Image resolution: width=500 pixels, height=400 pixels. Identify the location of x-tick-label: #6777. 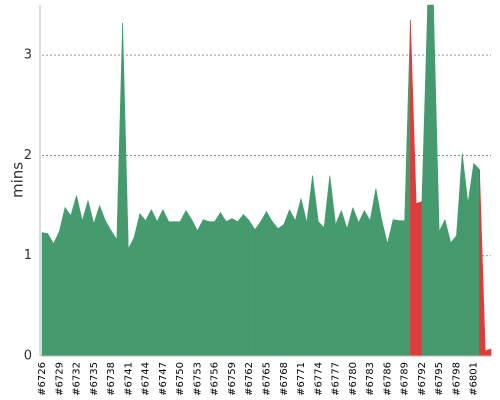
(336, 379).